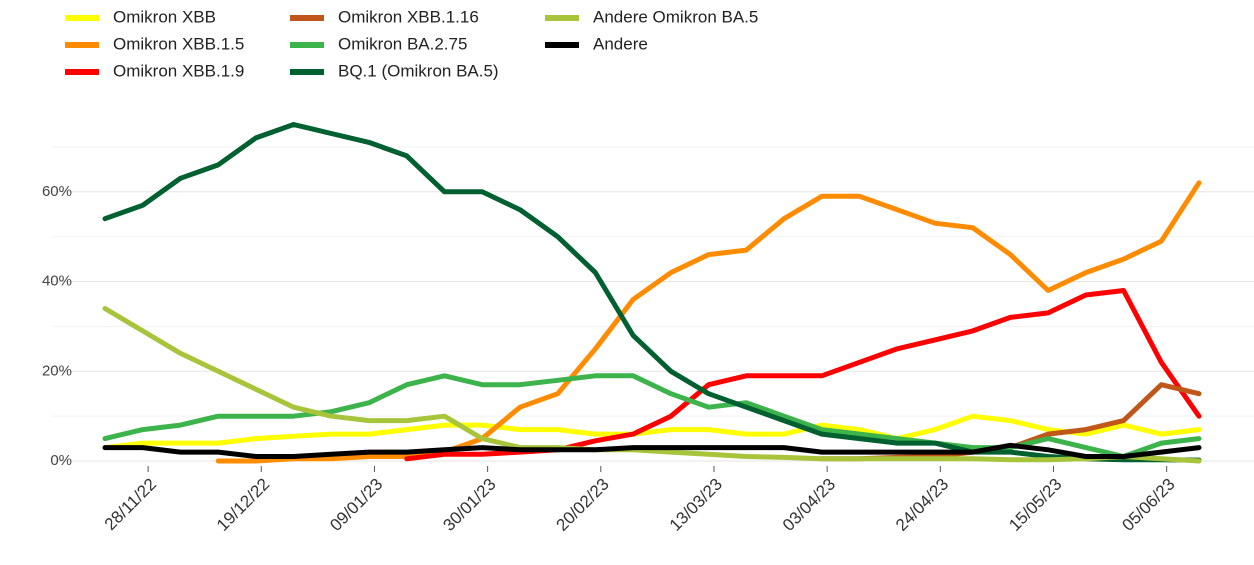 The height and width of the screenshot is (565, 1254). Describe the element at coordinates (178, 70) in the screenshot. I see `legend-label: Omikron XBB.1.9` at that location.